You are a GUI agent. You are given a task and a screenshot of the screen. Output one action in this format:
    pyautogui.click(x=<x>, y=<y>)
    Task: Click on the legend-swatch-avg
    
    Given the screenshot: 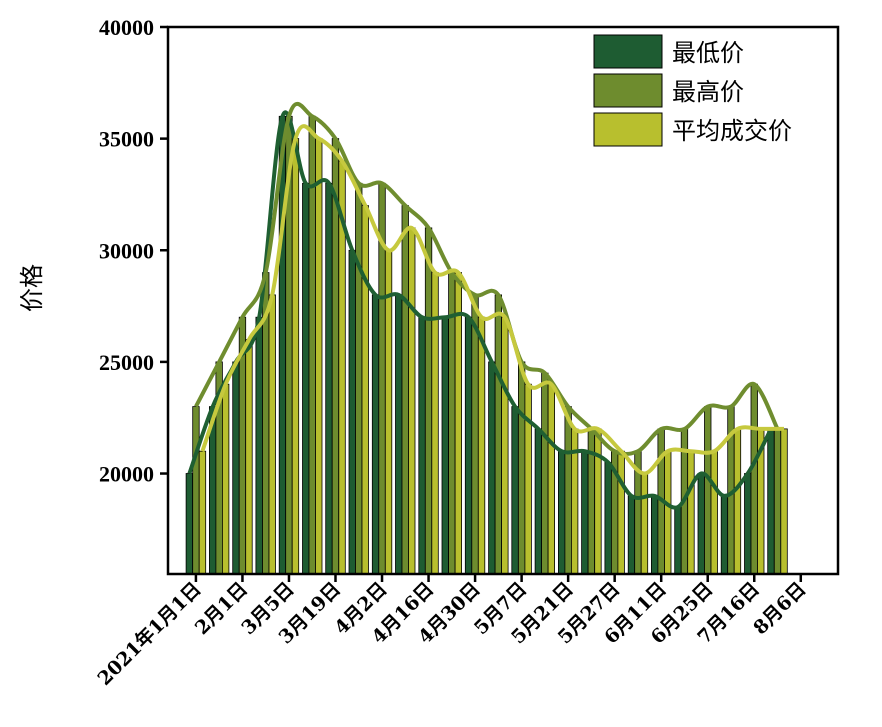 What is the action you would take?
    pyautogui.click(x=628, y=129)
    